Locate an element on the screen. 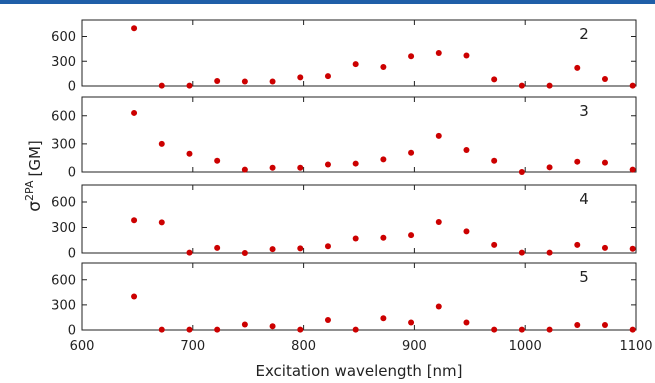 This screenshot has width=655, height=383. panel-label: 5 is located at coordinates (584, 277).